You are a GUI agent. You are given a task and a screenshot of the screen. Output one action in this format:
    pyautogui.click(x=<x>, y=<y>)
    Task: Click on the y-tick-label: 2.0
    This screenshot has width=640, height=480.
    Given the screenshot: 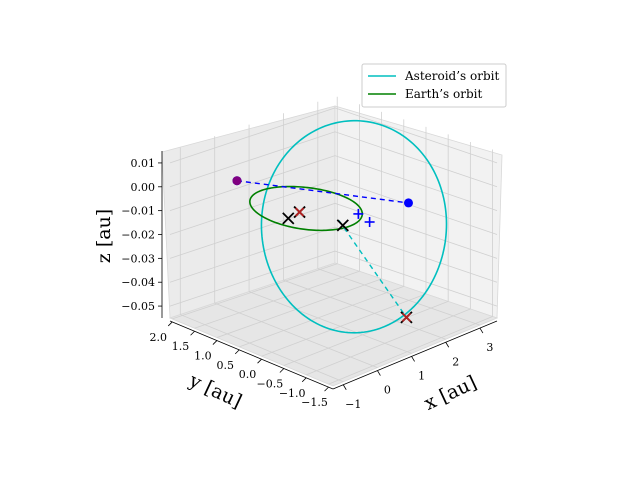 What is the action you would take?
    pyautogui.click(x=158, y=337)
    